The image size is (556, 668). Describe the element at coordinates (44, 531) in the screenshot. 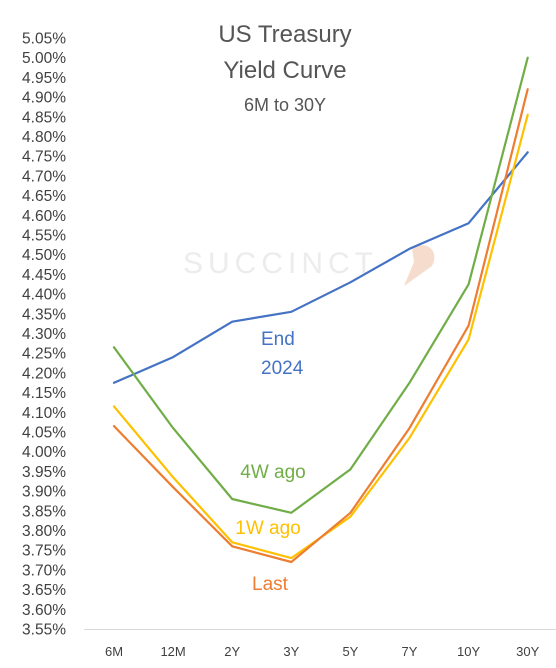

I see `y-tick-label: 3.80%` at that location.